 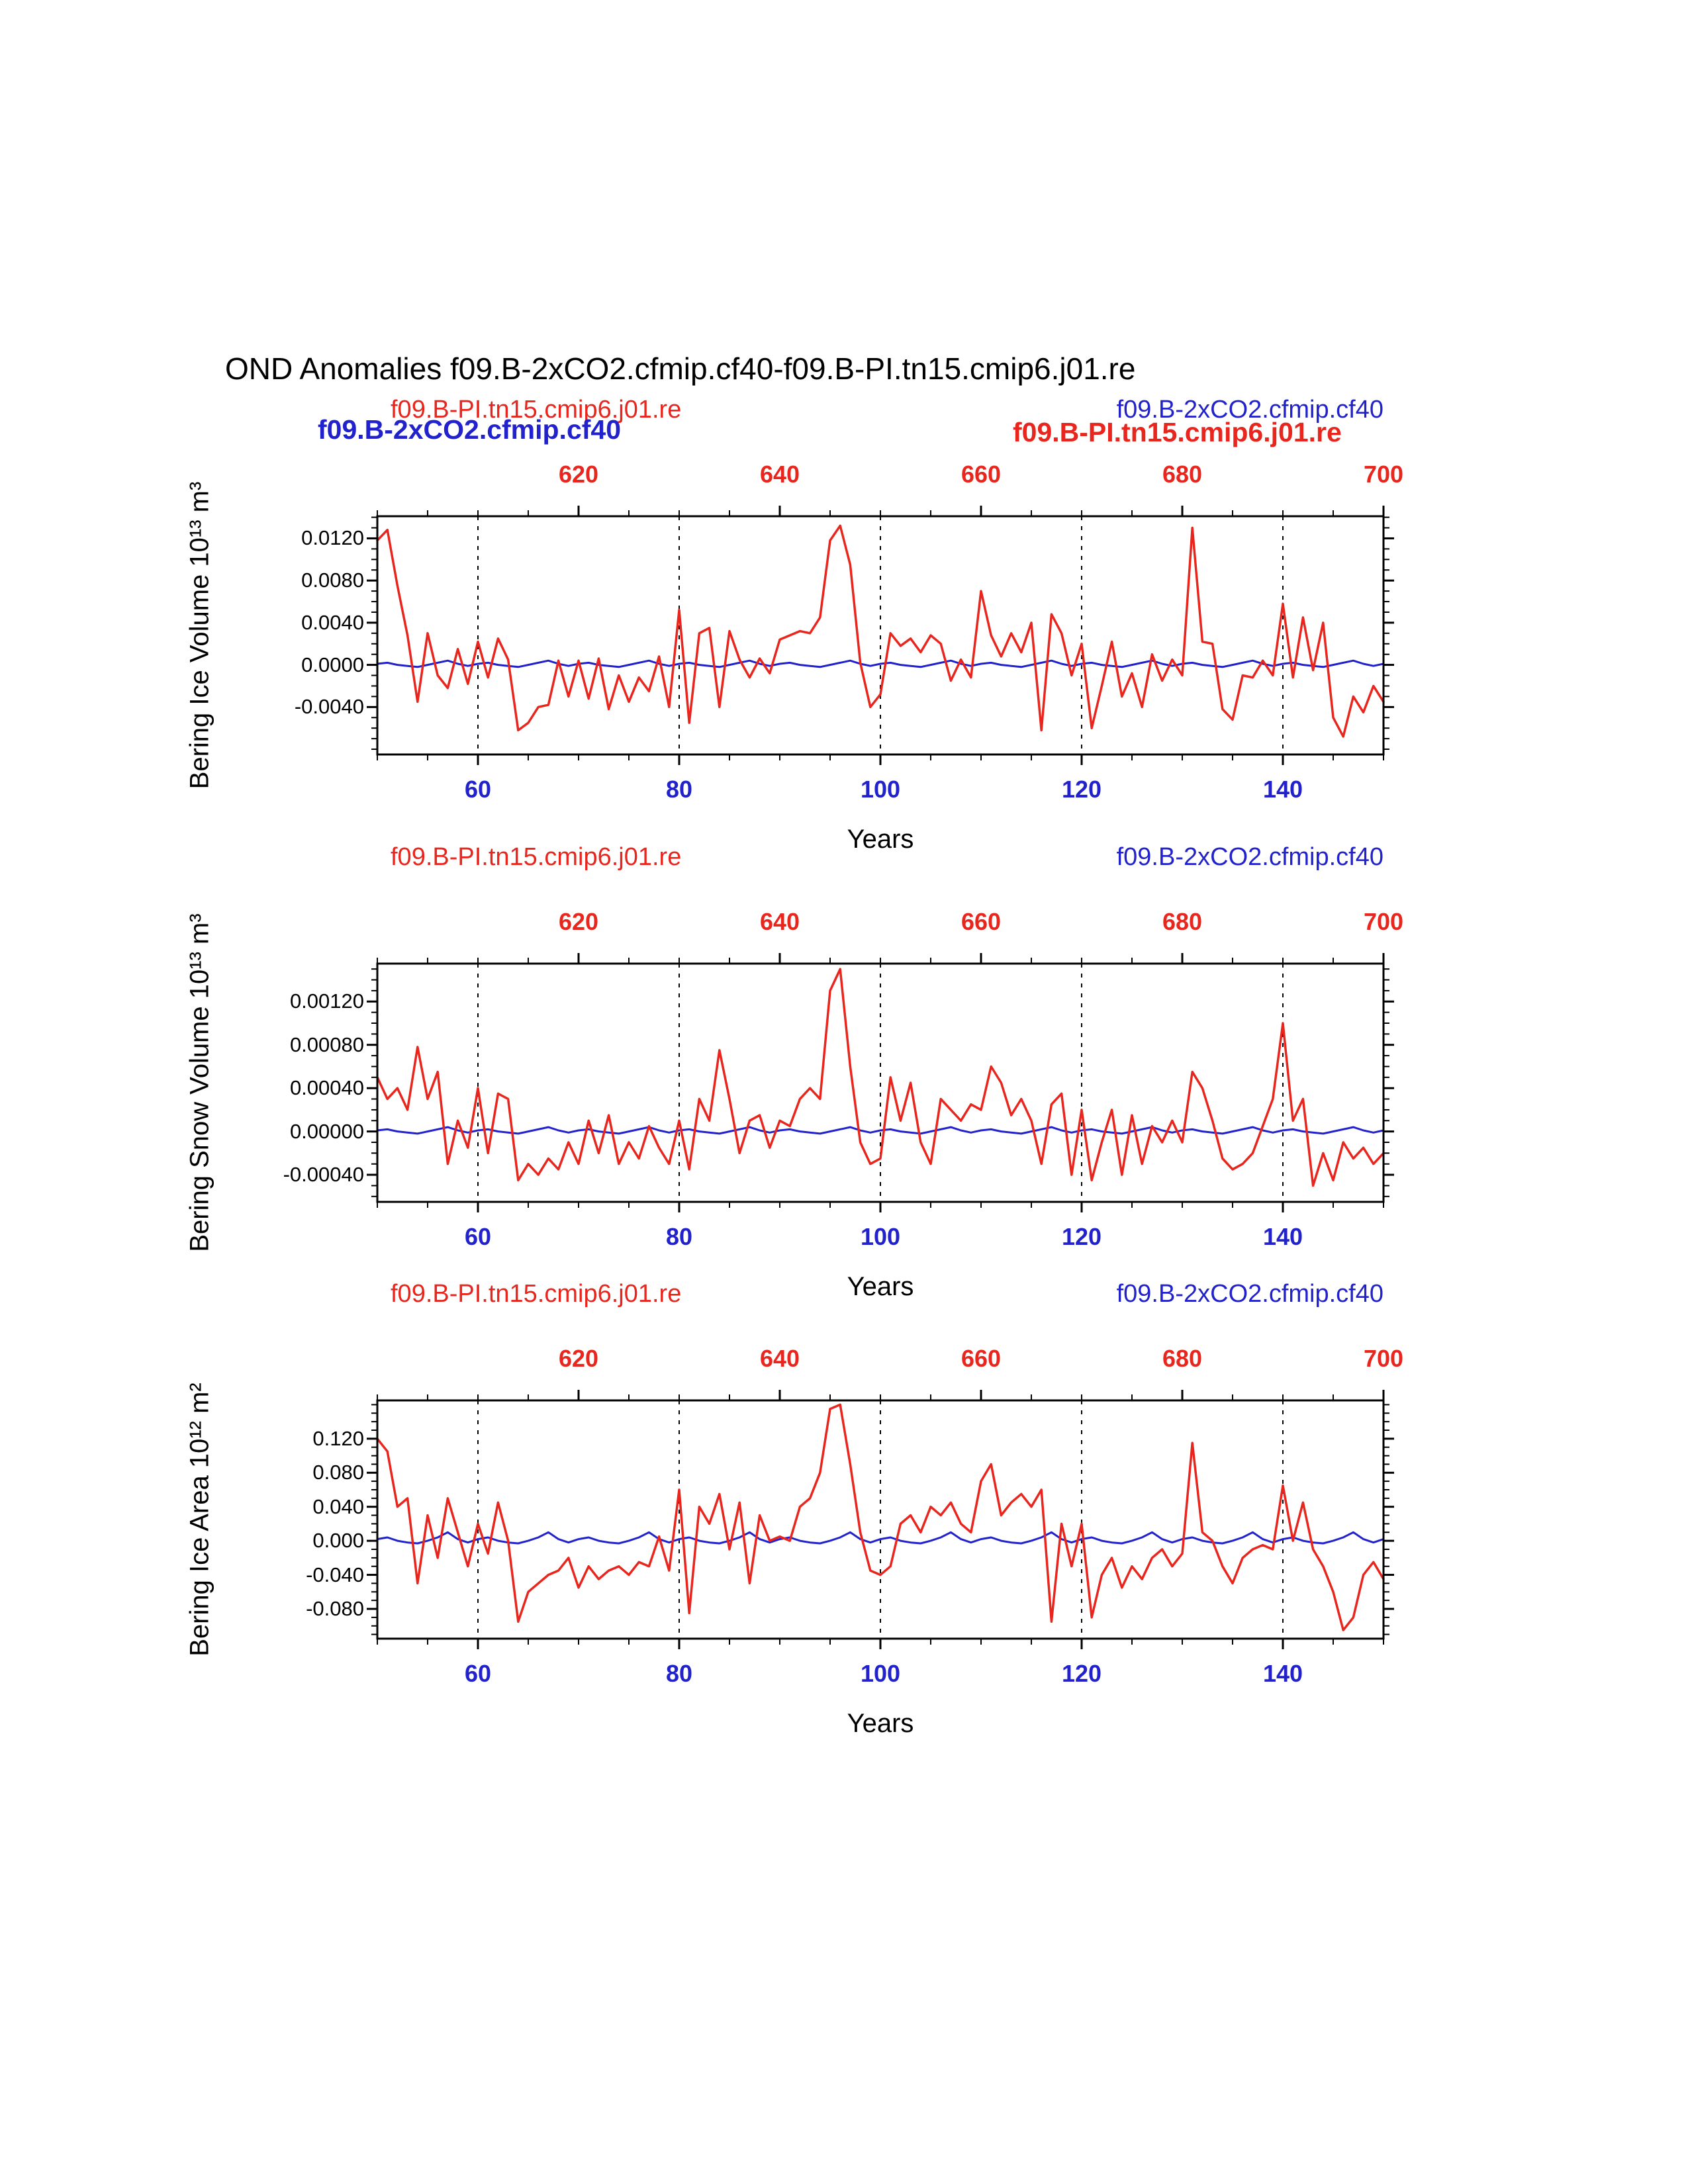 I want to click on panel2-legend-red: f09.B-PI.tn15.cmip6.j01.re, so click(x=536, y=857).